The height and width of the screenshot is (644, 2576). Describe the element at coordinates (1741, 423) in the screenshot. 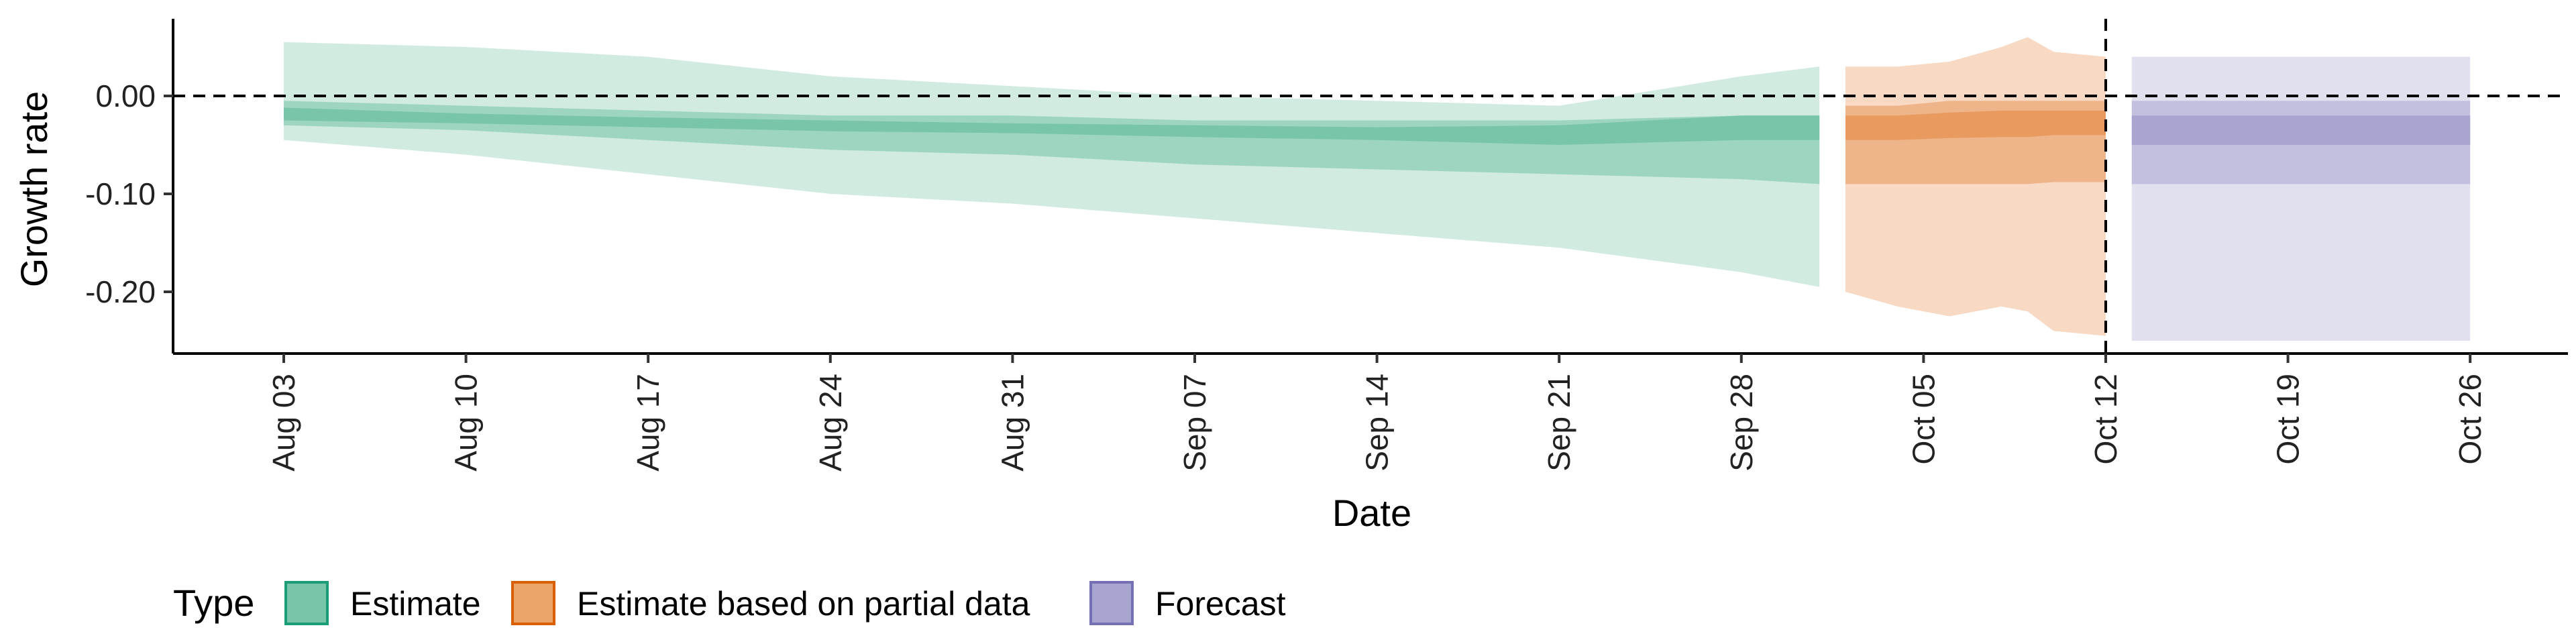

I see `x-tick-label: Sep 28` at that location.